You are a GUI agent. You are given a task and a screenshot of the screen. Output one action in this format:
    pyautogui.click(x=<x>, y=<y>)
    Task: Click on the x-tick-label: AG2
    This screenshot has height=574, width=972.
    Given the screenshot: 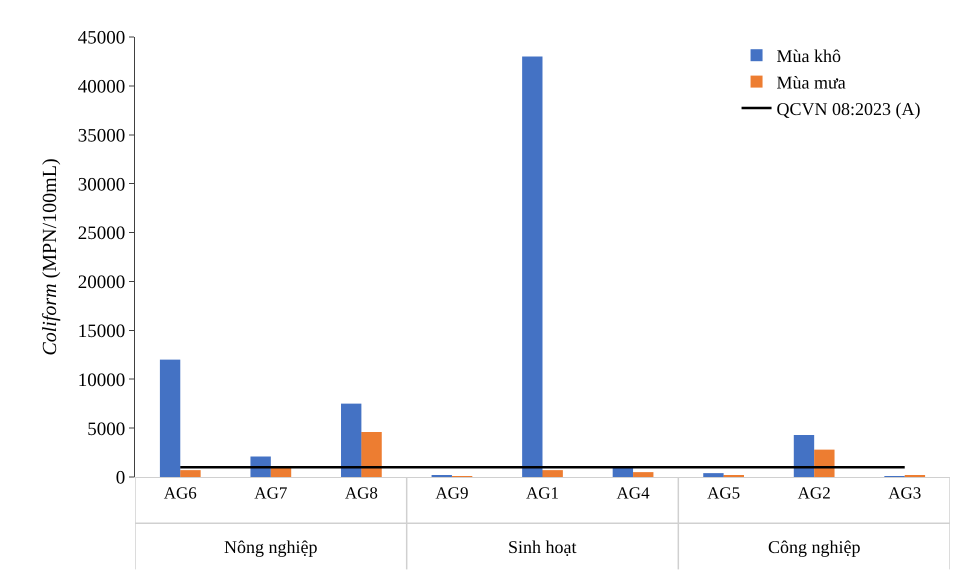 What is the action you would take?
    pyautogui.click(x=814, y=492)
    